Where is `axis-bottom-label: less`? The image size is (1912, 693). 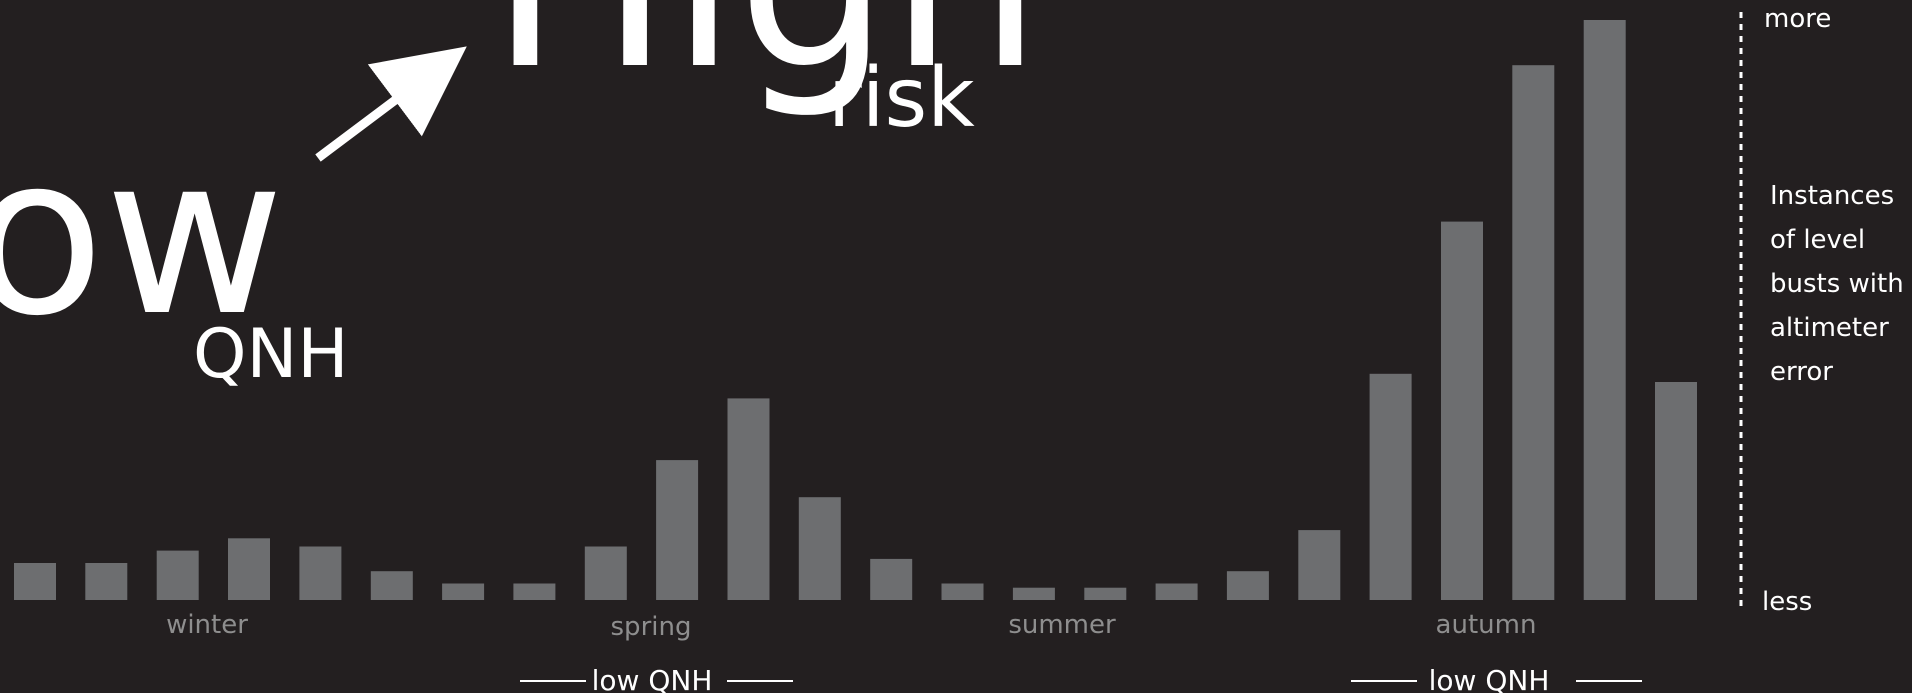 axis-bottom-label: less is located at coordinates (1787, 602).